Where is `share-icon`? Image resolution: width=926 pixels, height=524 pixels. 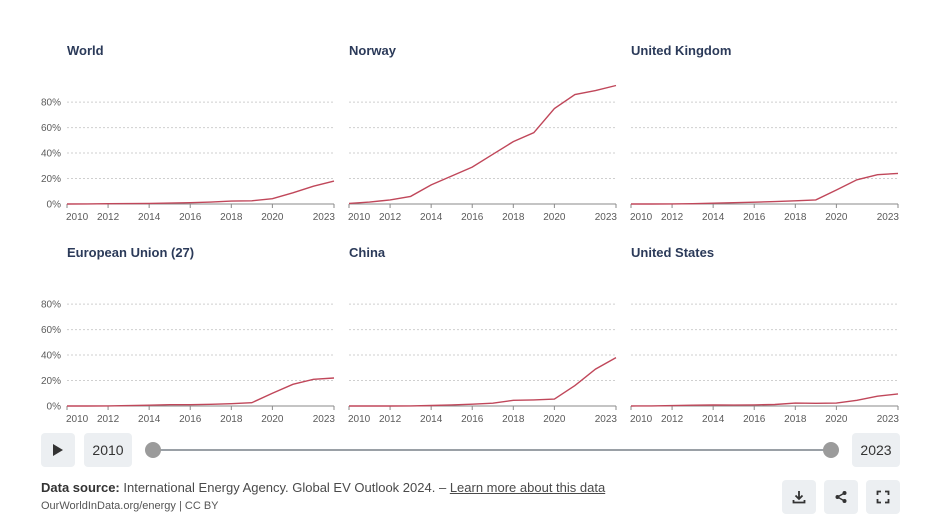
share-icon is located at coordinates (841, 497).